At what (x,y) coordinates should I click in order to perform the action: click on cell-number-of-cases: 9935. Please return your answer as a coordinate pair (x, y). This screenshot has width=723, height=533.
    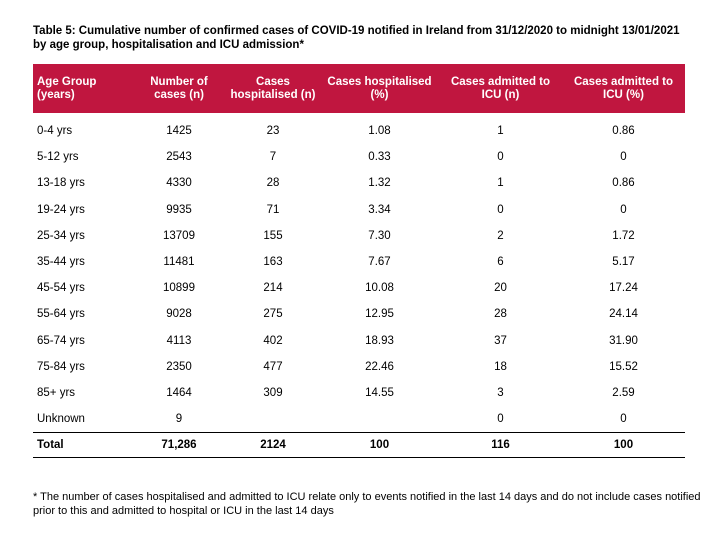
    Looking at the image, I should click on (179, 209).